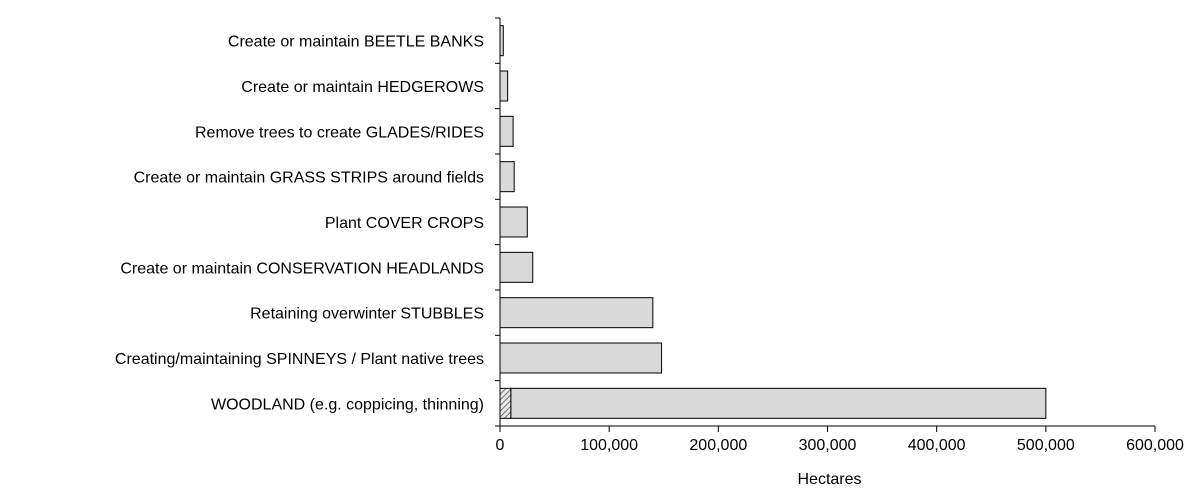 This screenshot has width=1195, height=493. What do you see at coordinates (497, 222) in the screenshot?
I see `y-axis` at bounding box center [497, 222].